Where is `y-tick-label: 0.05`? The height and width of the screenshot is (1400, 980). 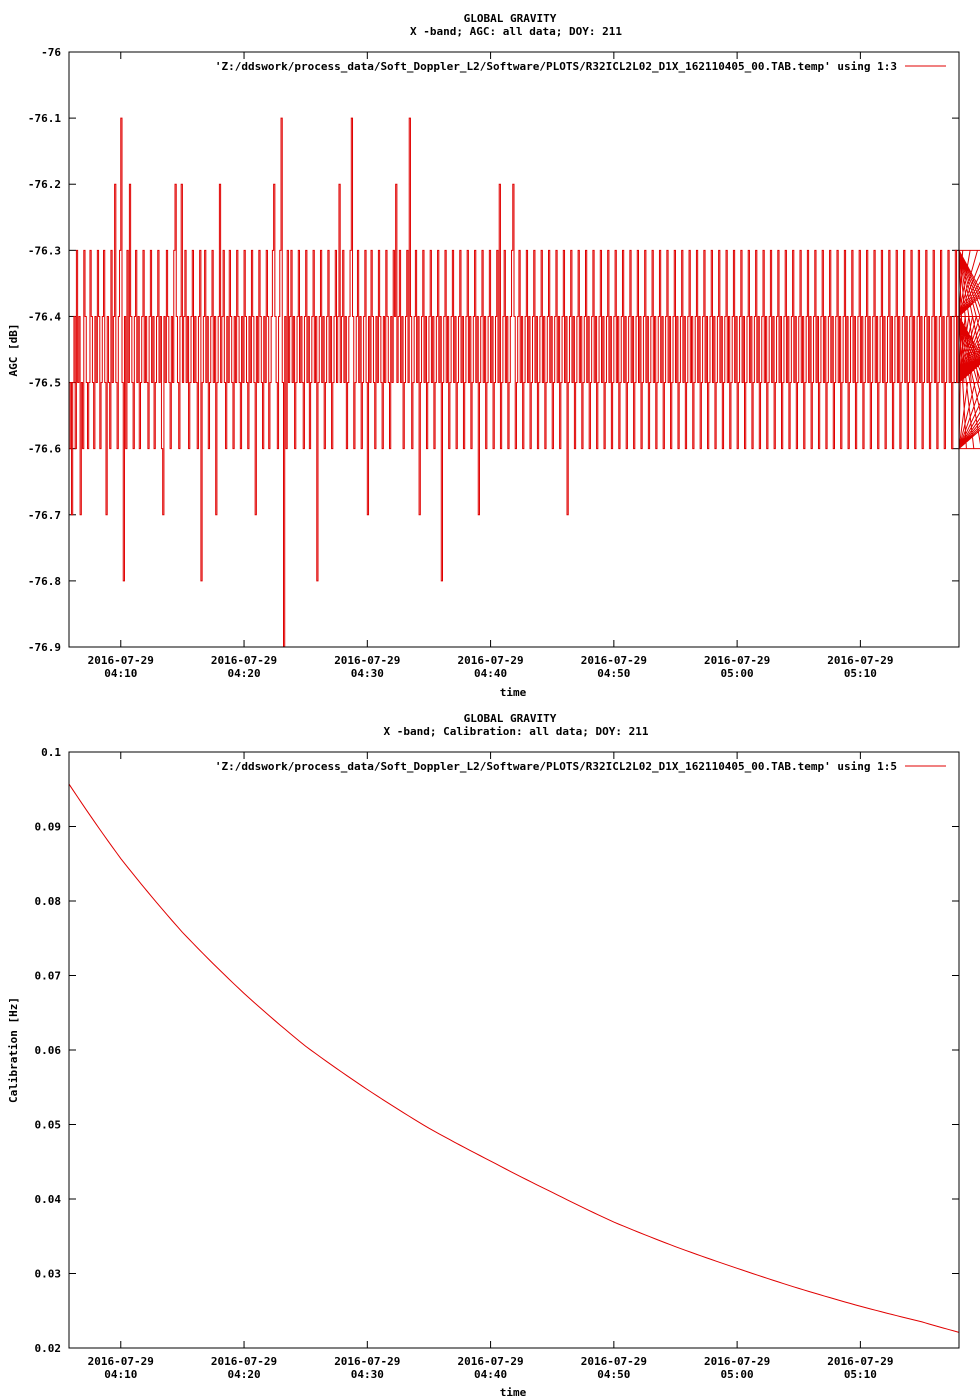
y-tick-label: 0.05 is located at coordinates (48, 1125).